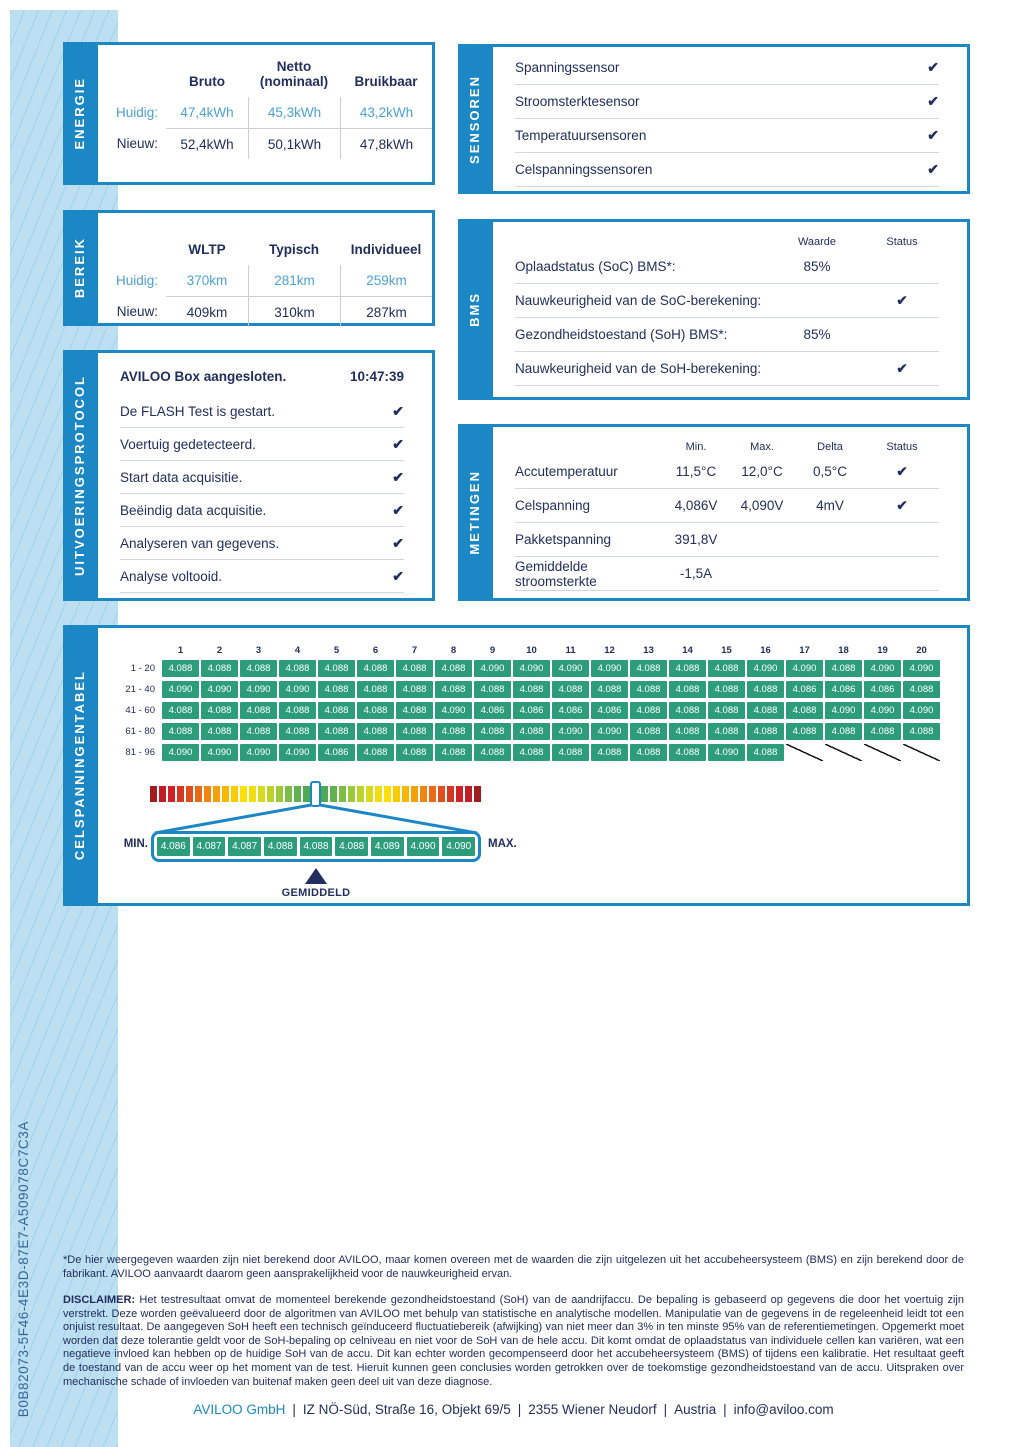  What do you see at coordinates (570, 650) in the screenshot?
I see `cell-column-number: 11` at bounding box center [570, 650].